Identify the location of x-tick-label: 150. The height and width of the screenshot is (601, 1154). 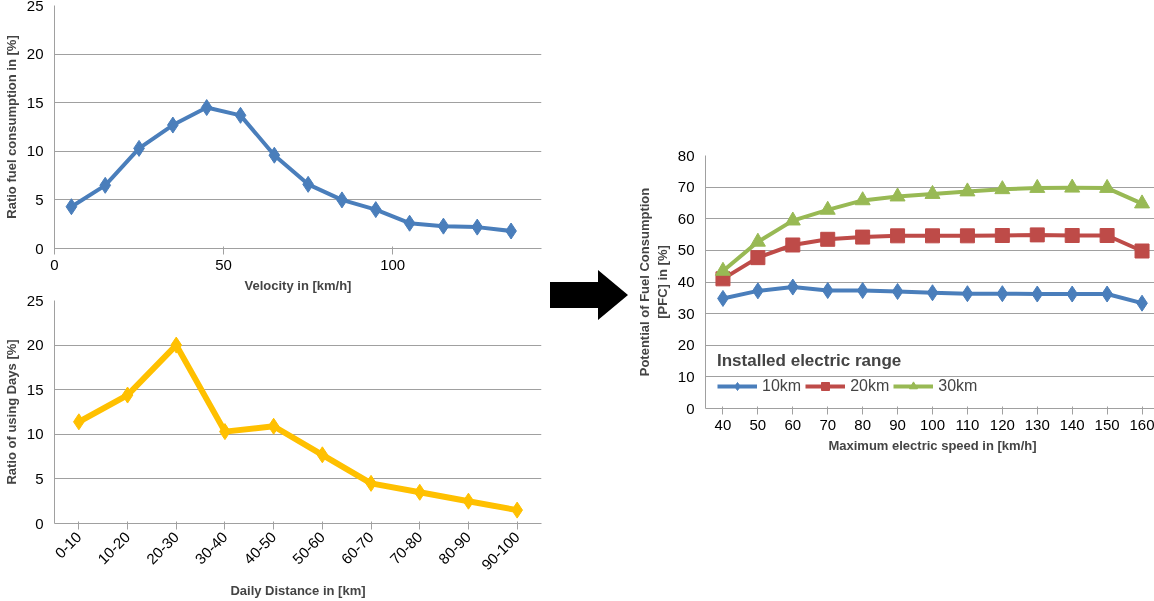
(1107, 424).